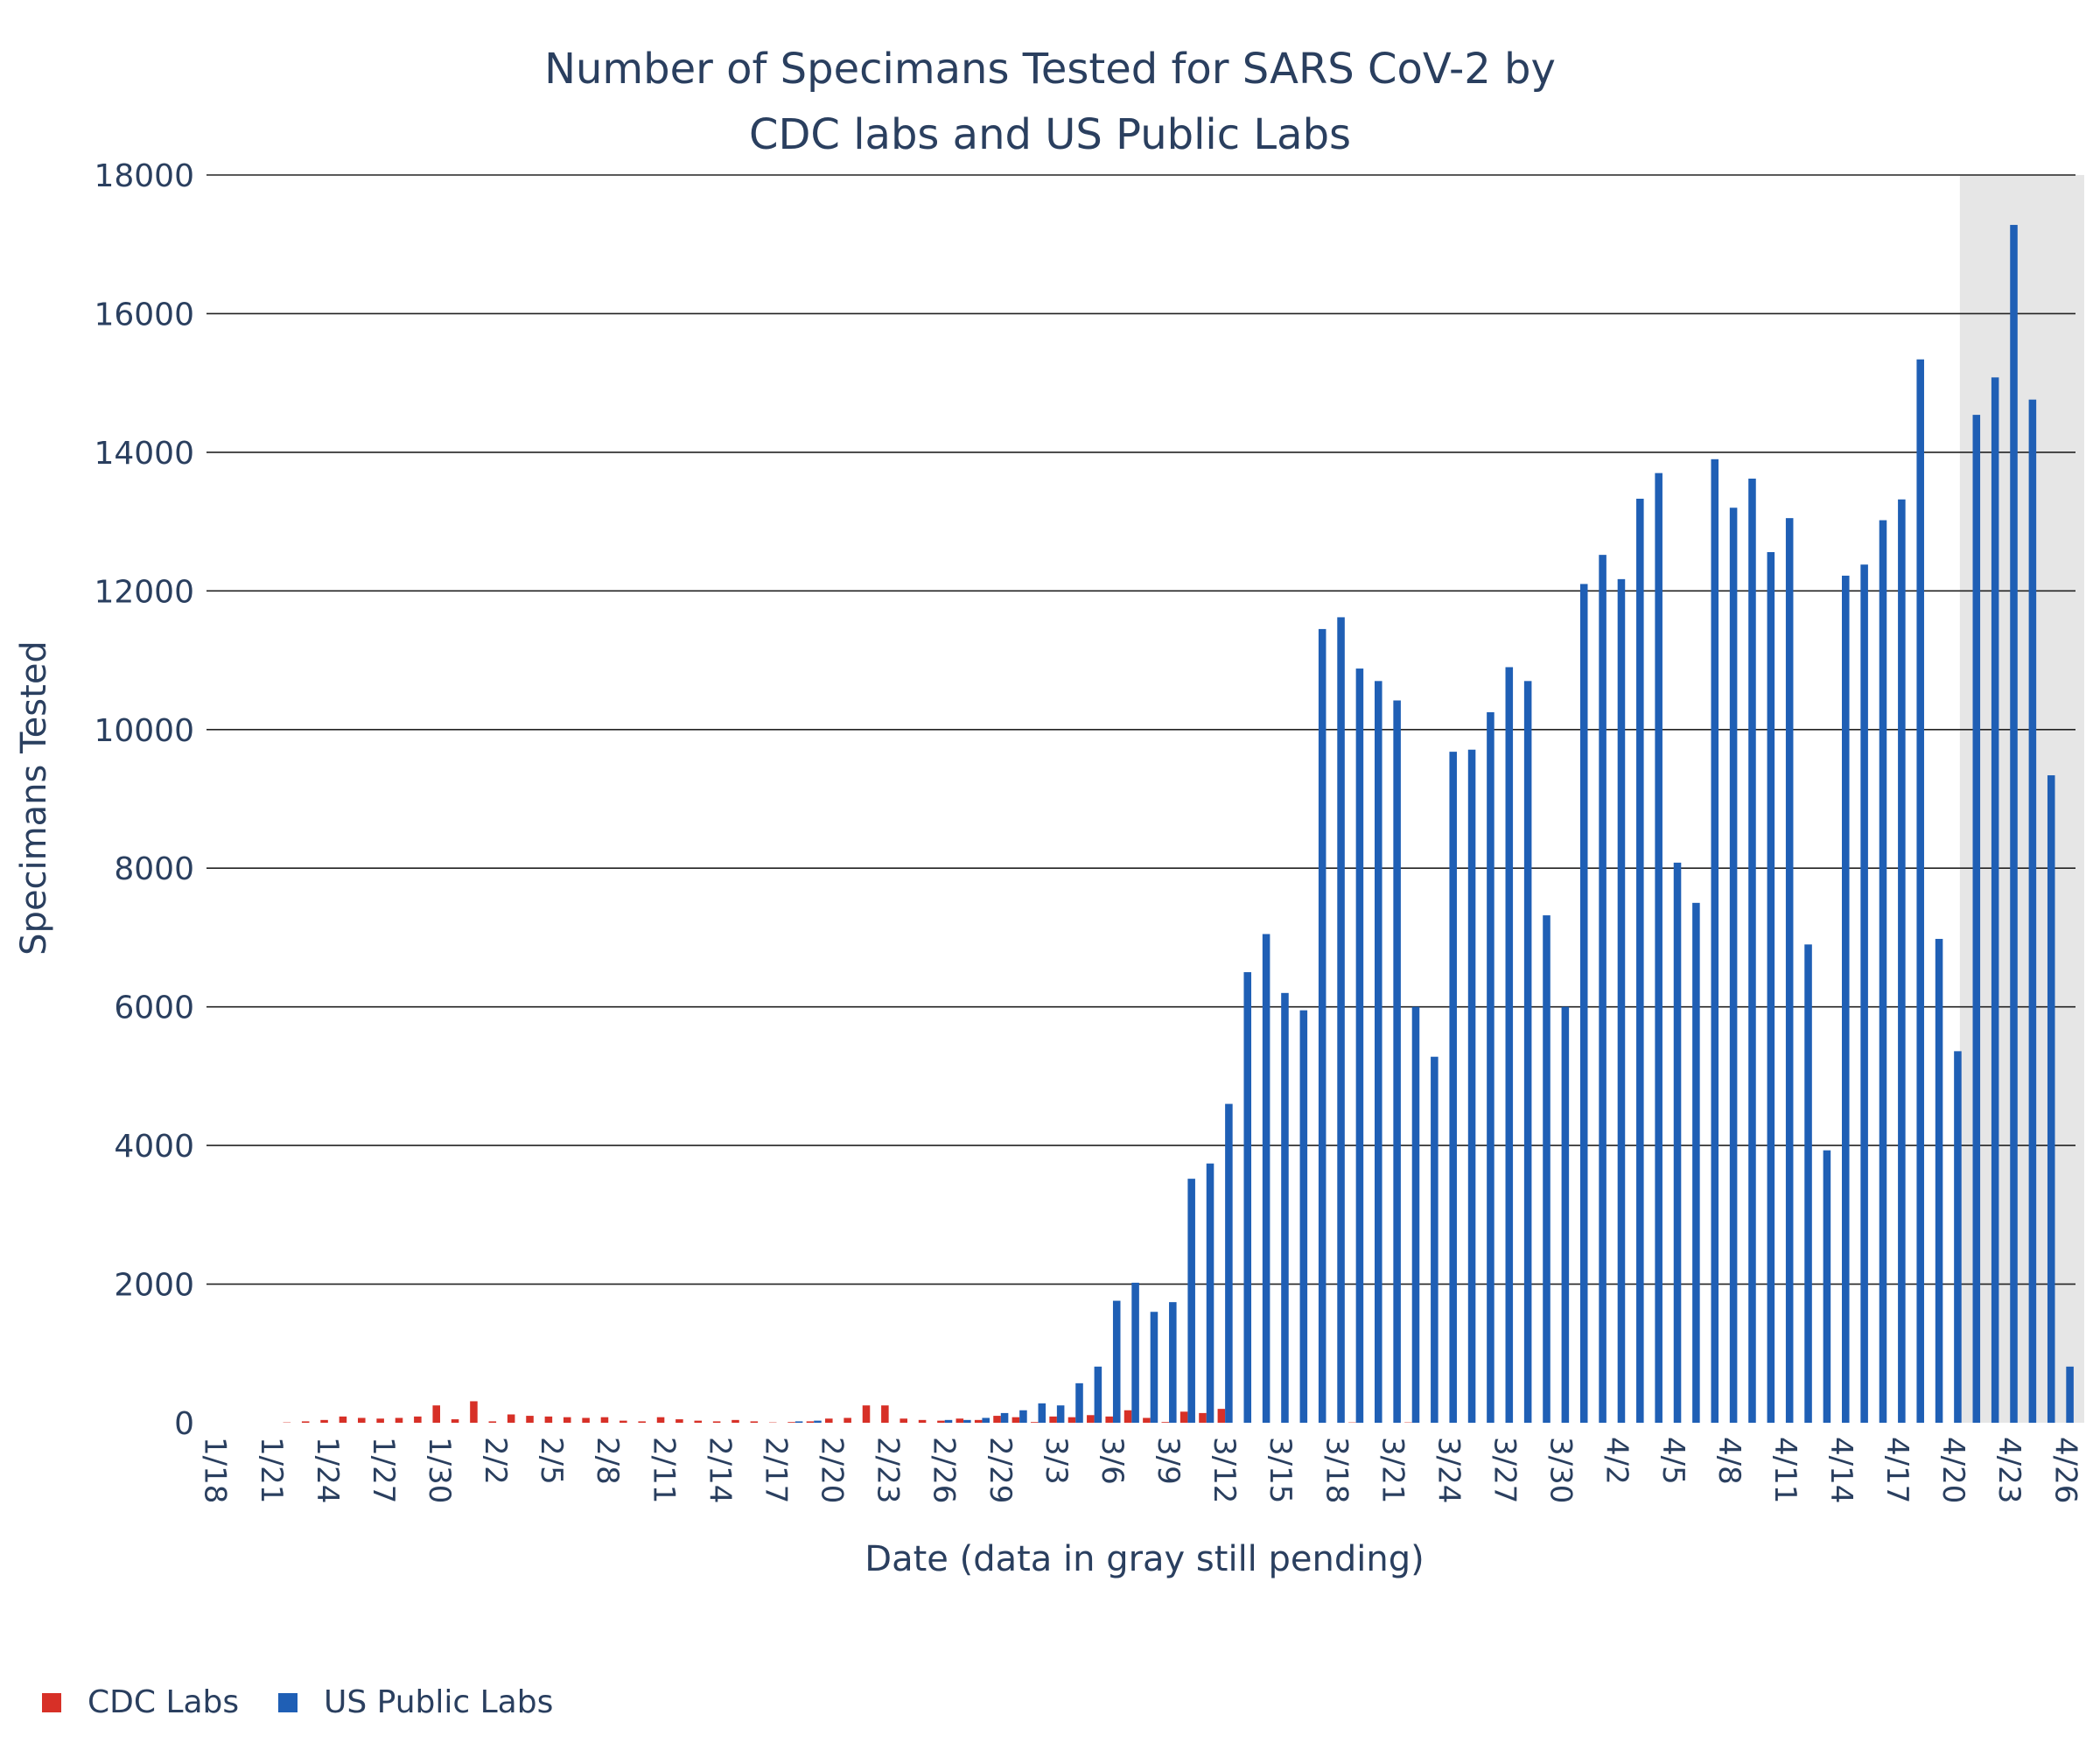 The height and width of the screenshot is (1750, 2100). Describe the element at coordinates (775, 1470) in the screenshot. I see `x-tick-label: 2/17` at that location.